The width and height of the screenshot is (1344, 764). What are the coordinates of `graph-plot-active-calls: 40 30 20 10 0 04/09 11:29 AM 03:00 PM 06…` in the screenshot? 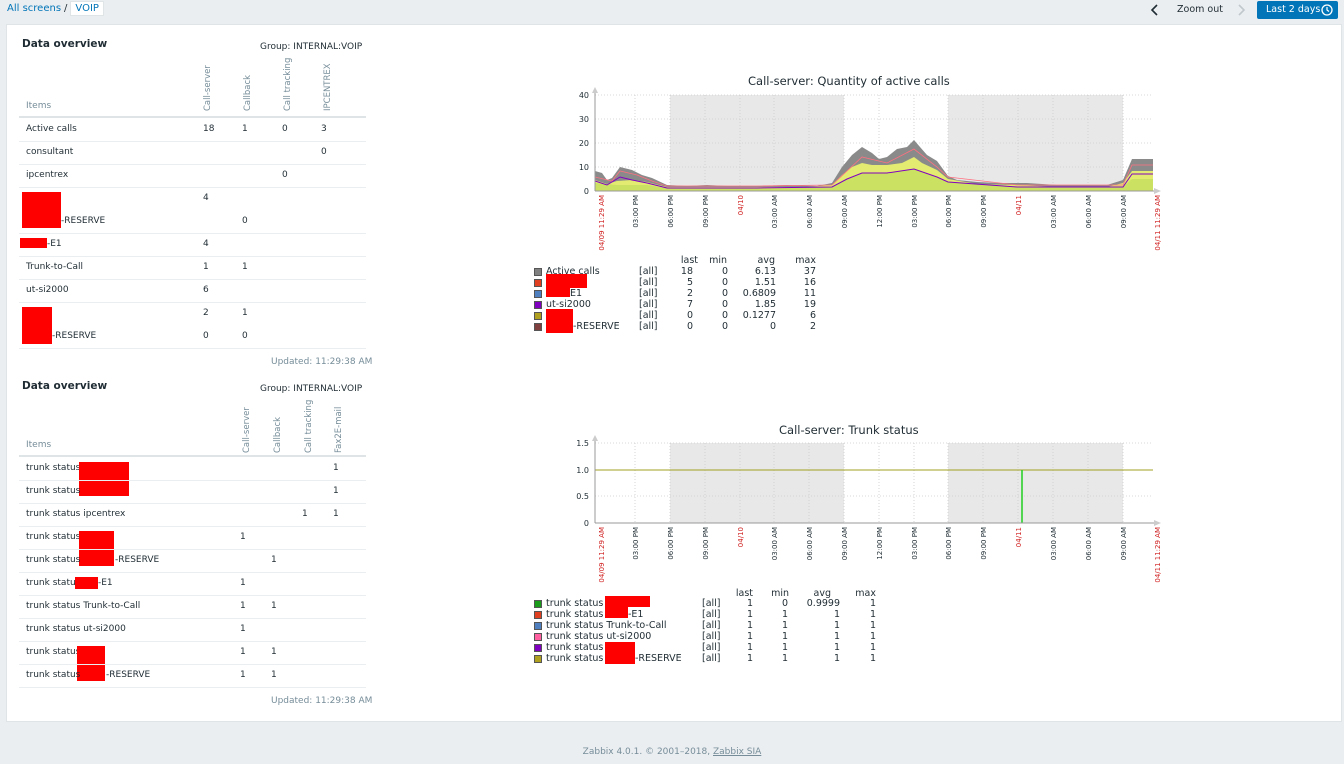 It's located at (867, 175).